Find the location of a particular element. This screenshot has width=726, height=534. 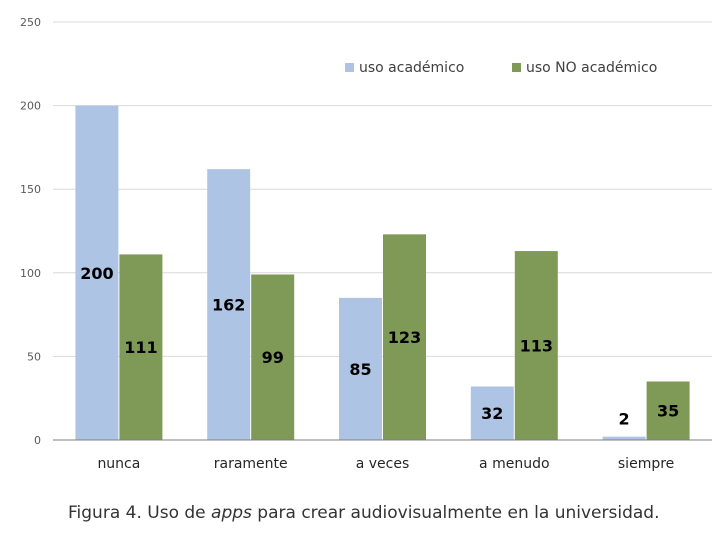

data-label: 162 is located at coordinates (228, 305).